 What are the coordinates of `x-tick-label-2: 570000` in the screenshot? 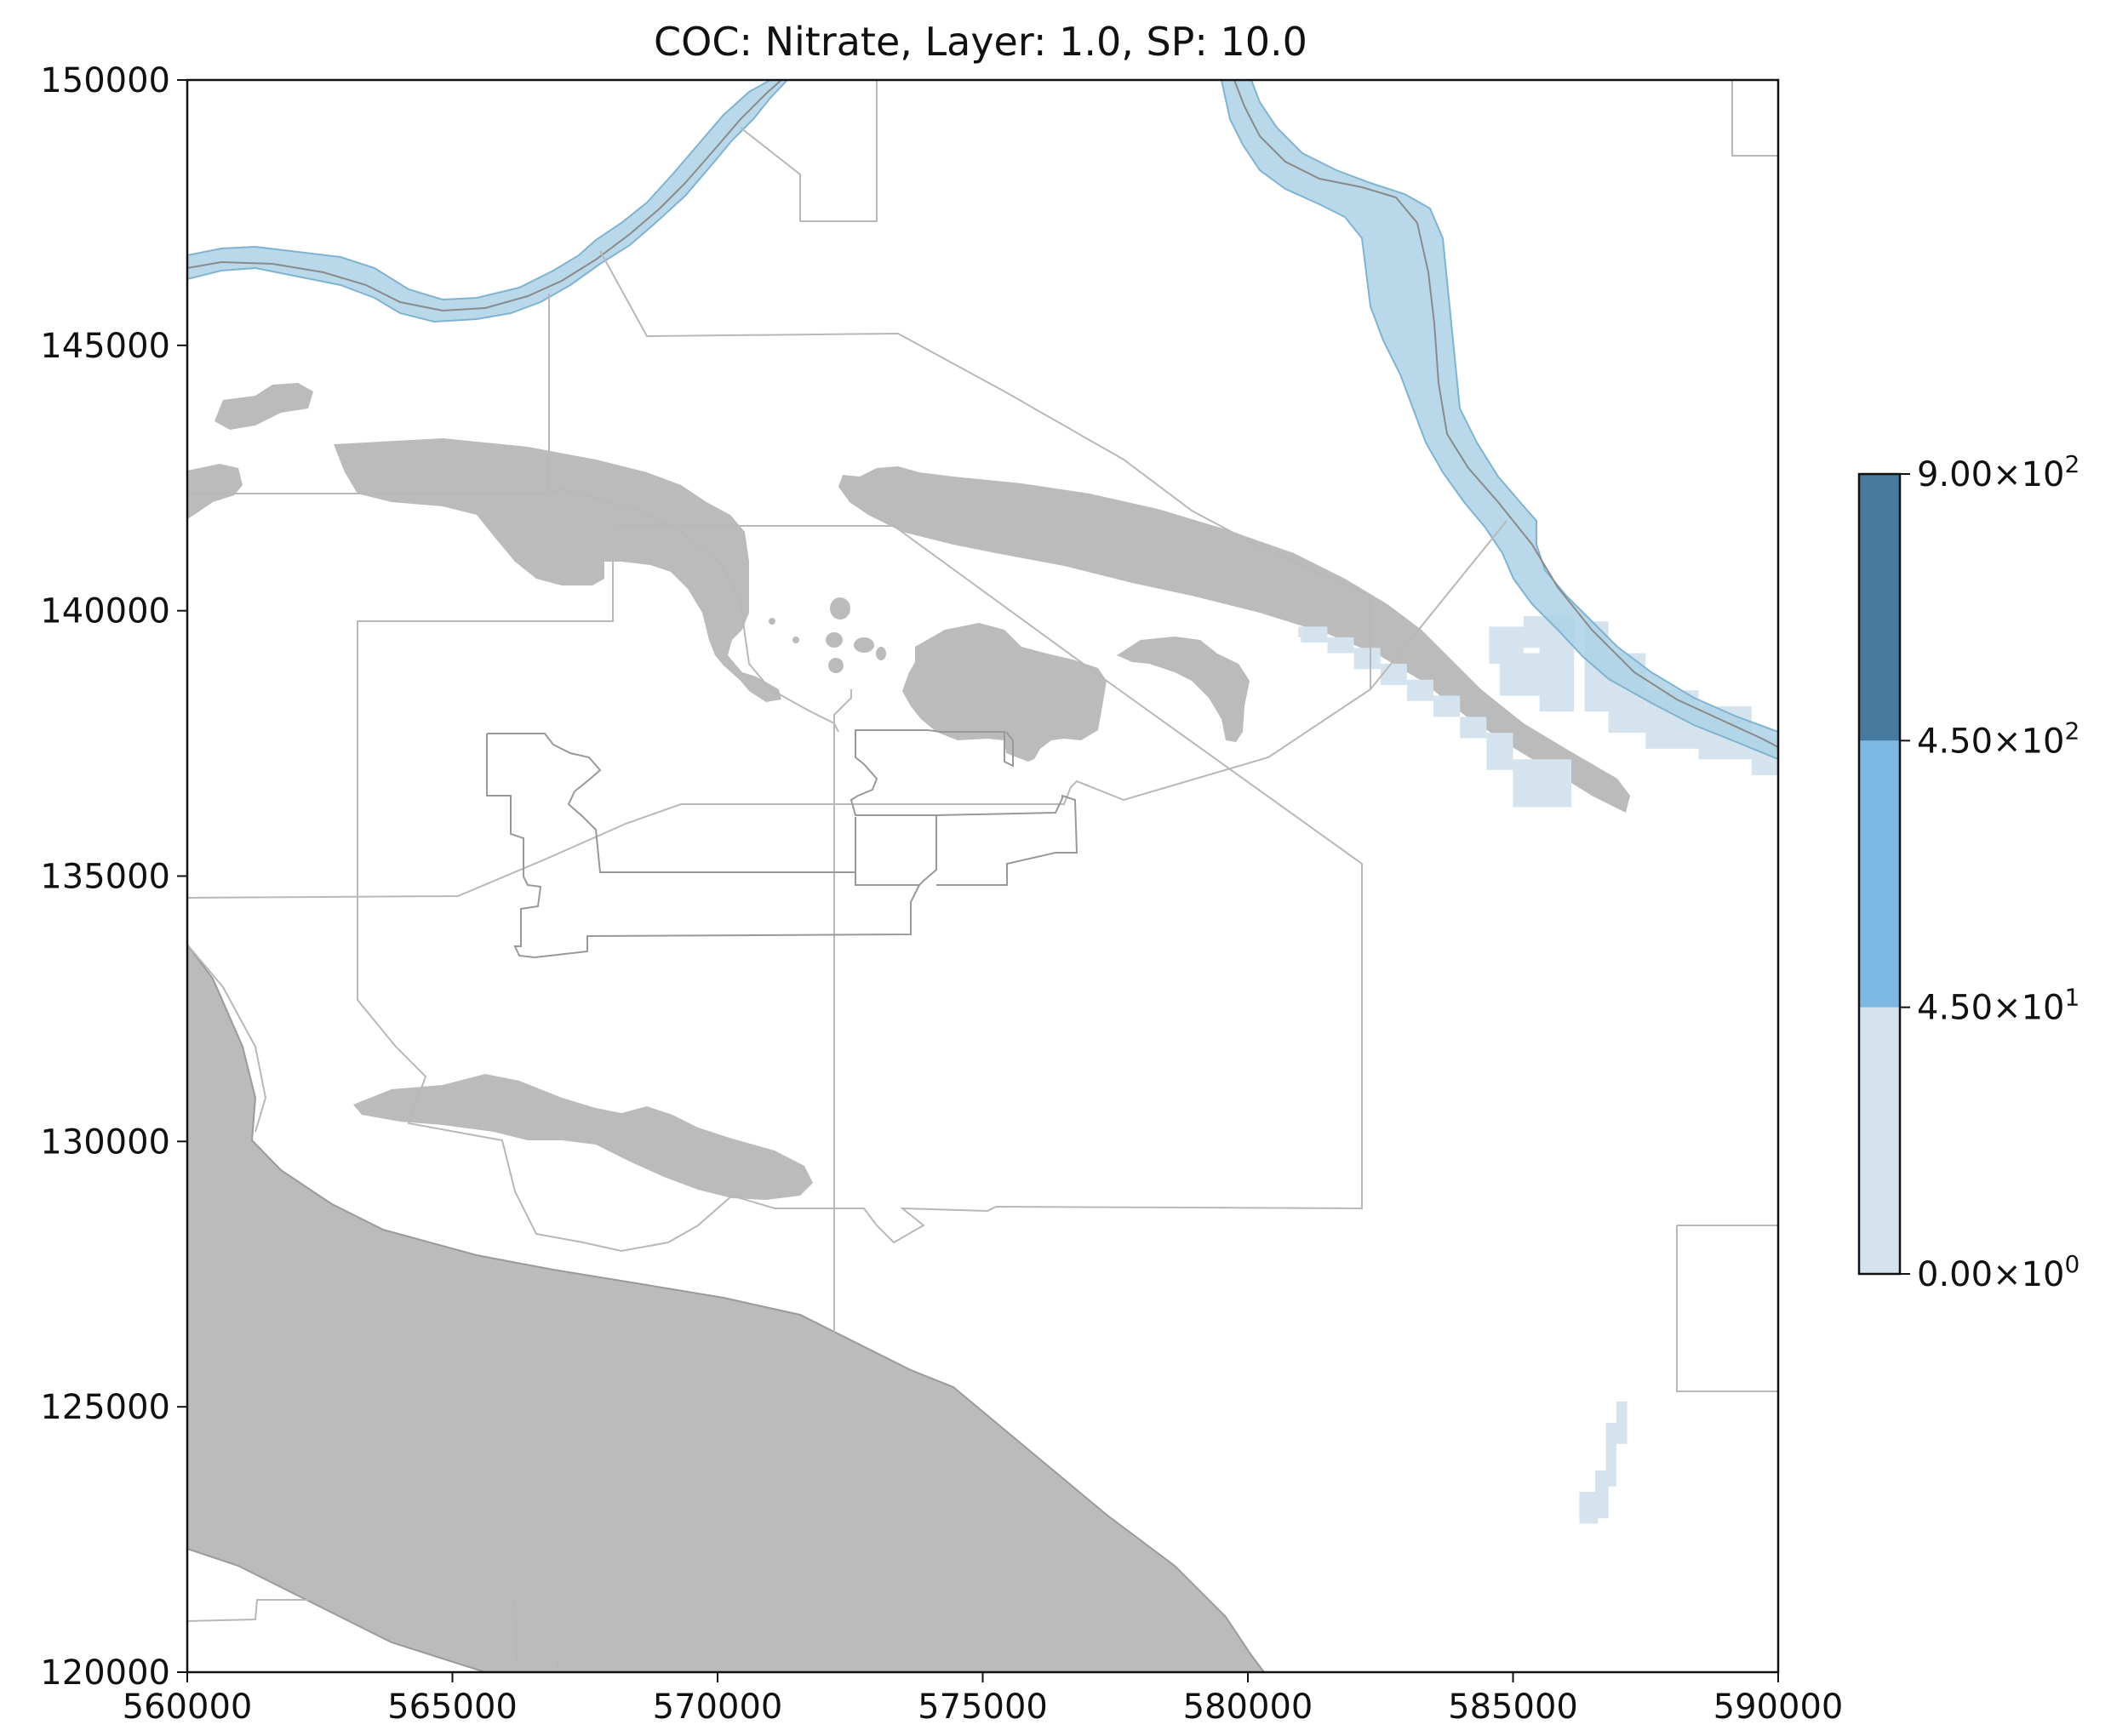 It's located at (718, 1707).